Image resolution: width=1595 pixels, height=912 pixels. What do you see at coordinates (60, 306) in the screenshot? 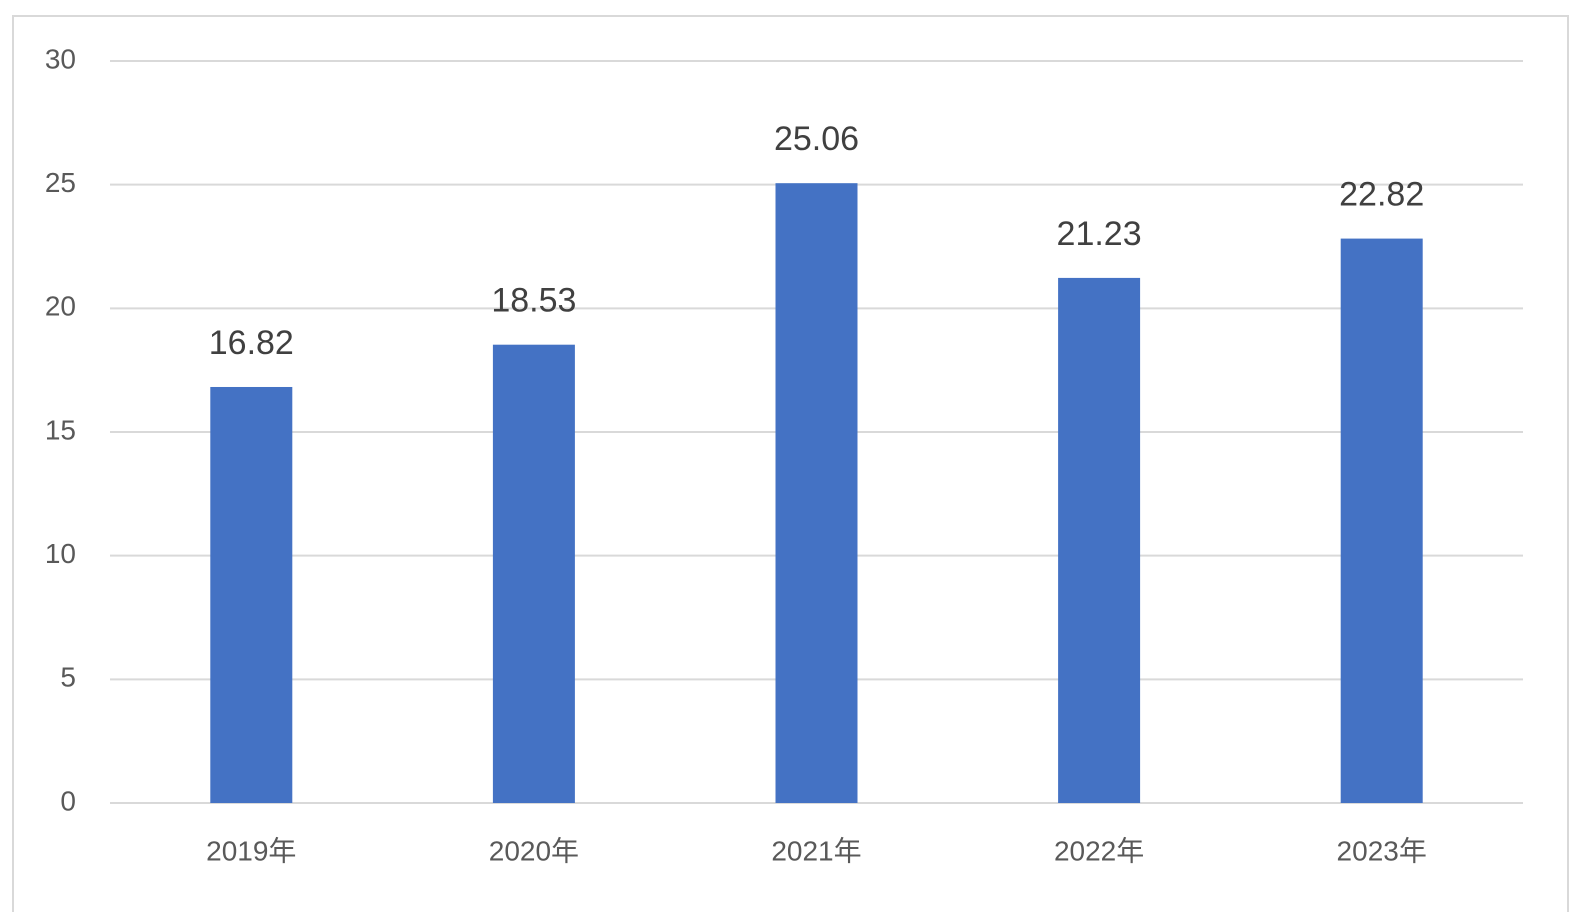
I see `y-tick-label: 20` at bounding box center [60, 306].